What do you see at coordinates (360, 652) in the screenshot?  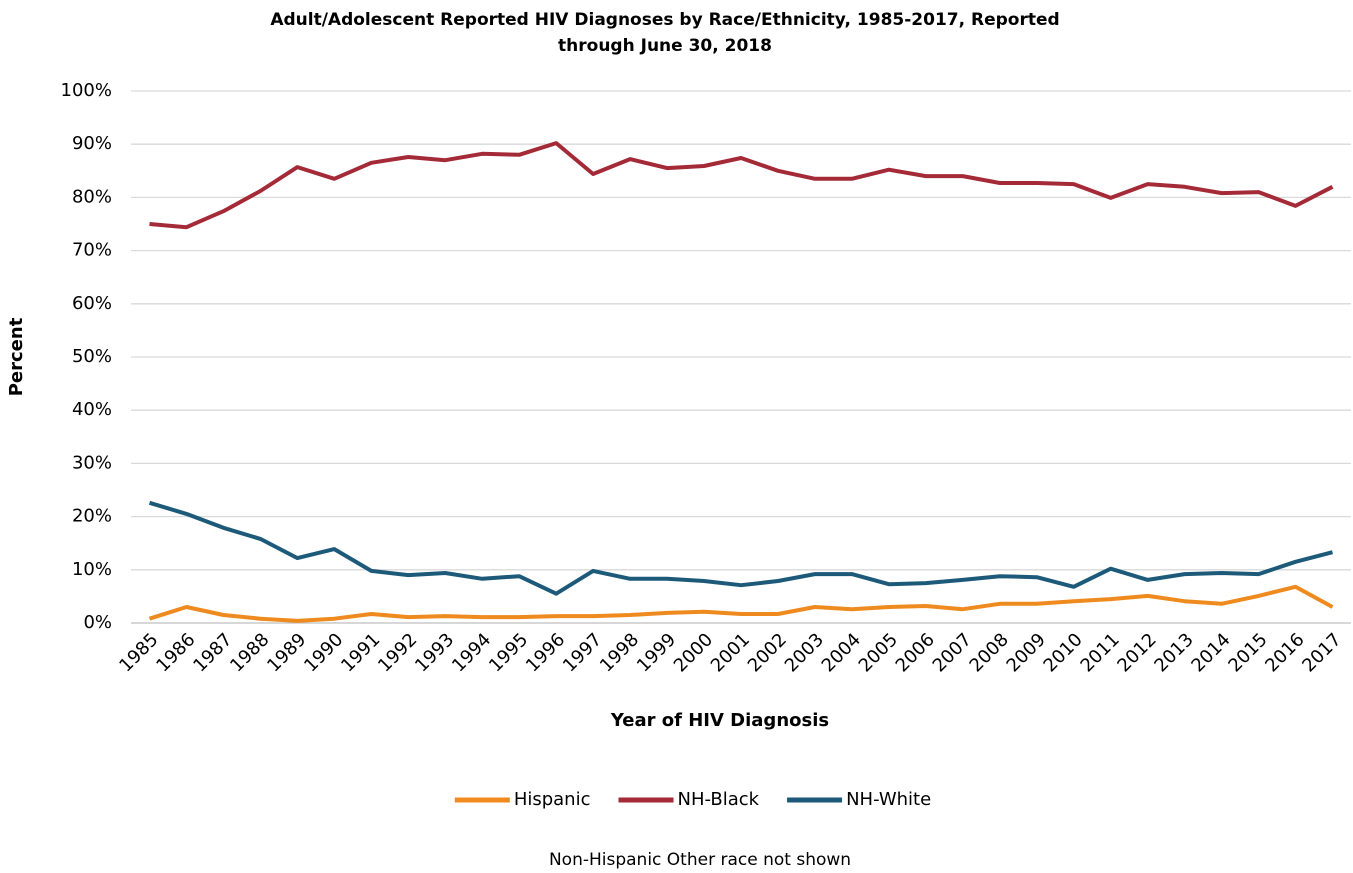 I see `x-tick-label: 1991` at bounding box center [360, 652].